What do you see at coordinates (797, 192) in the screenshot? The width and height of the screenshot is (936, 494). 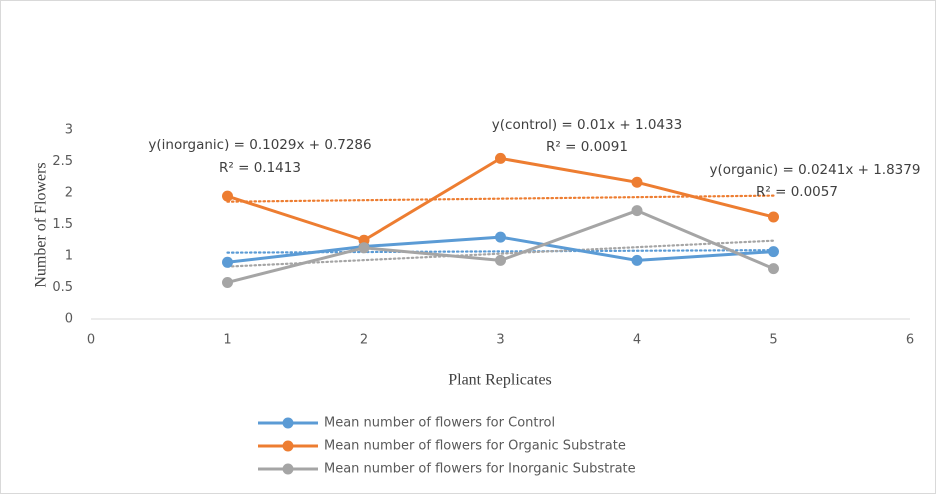 I see `trendline-r2: R² = 0.0057` at bounding box center [797, 192].